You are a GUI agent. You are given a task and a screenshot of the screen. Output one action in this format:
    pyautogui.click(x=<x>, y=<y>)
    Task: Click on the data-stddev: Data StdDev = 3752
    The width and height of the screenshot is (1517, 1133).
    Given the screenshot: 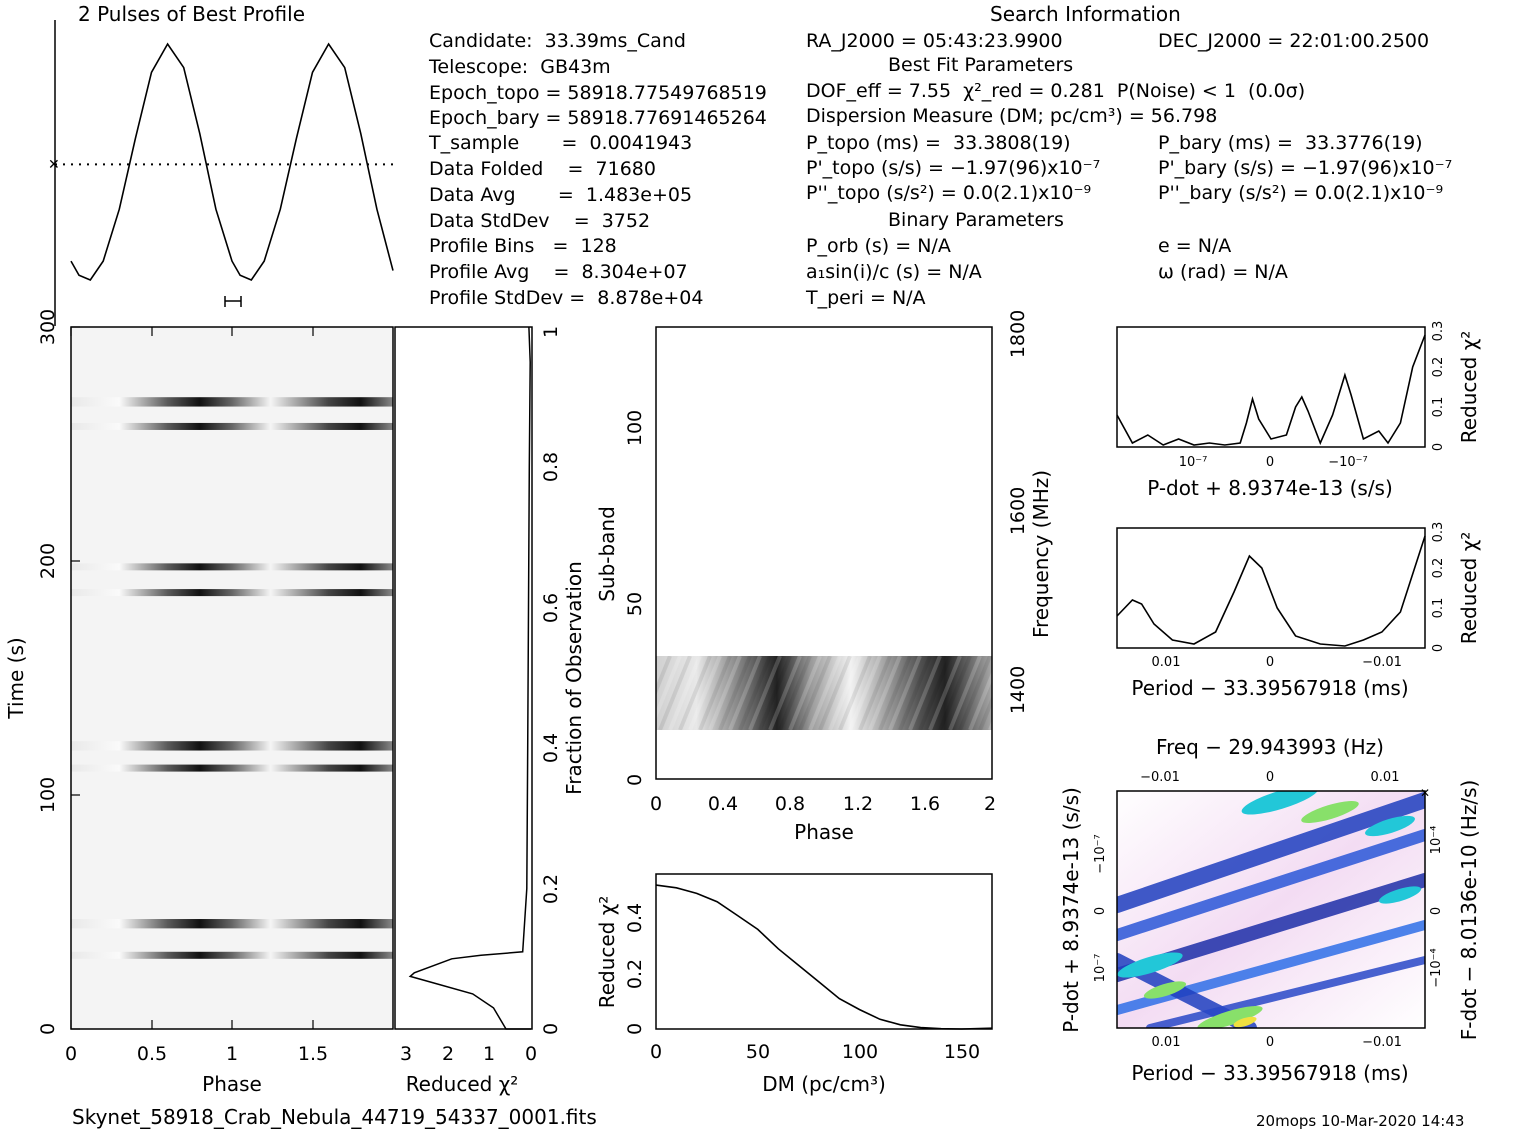 What is the action you would take?
    pyautogui.click(x=539, y=221)
    